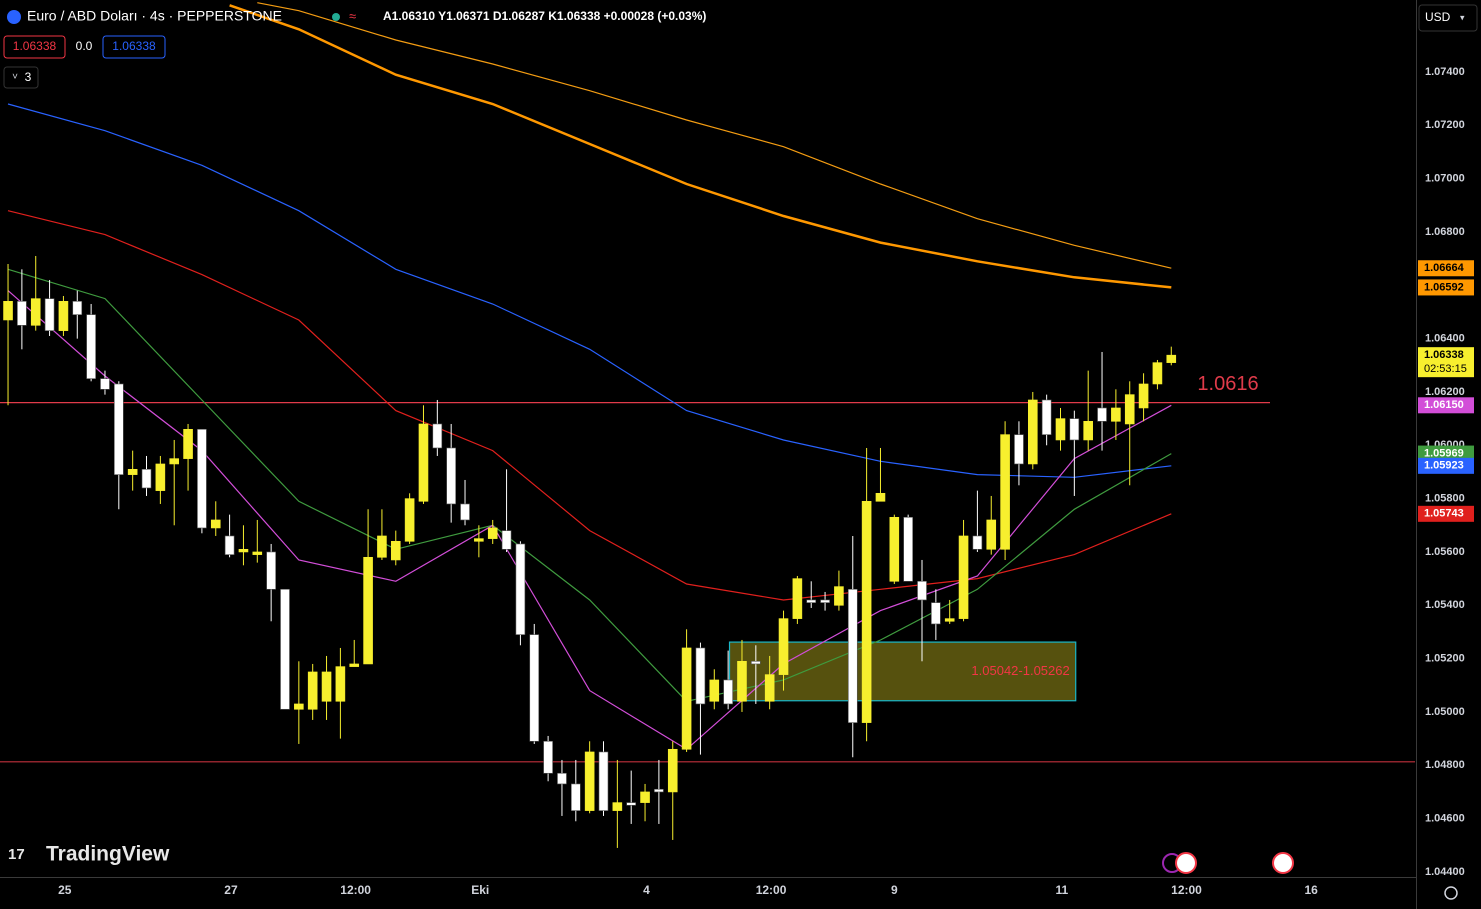 The image size is (1481, 909). What do you see at coordinates (28, 77) in the screenshot?
I see `indicator-count: 3` at bounding box center [28, 77].